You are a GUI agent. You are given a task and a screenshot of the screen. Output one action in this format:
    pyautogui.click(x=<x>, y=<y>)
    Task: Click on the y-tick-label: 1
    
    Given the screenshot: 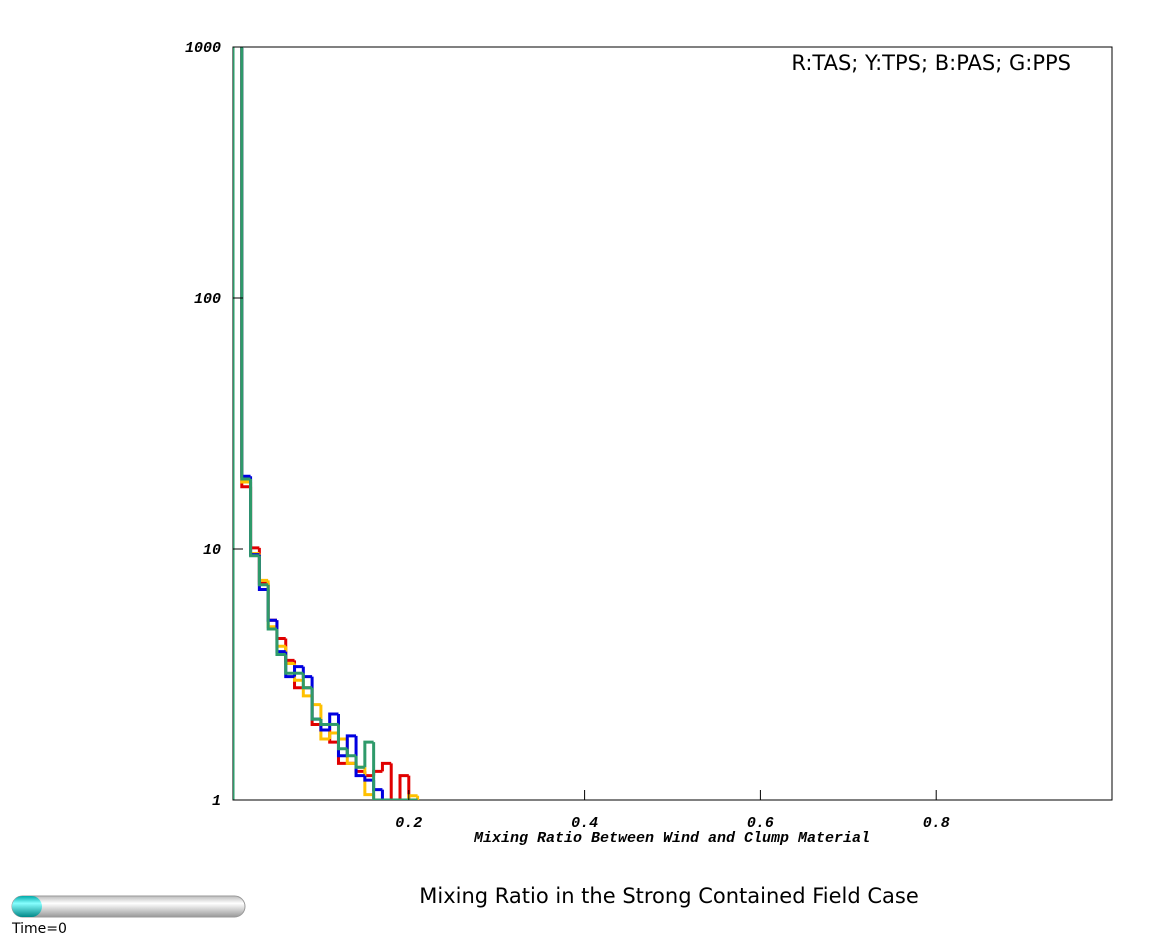 What is the action you would take?
    pyautogui.click(x=216, y=801)
    